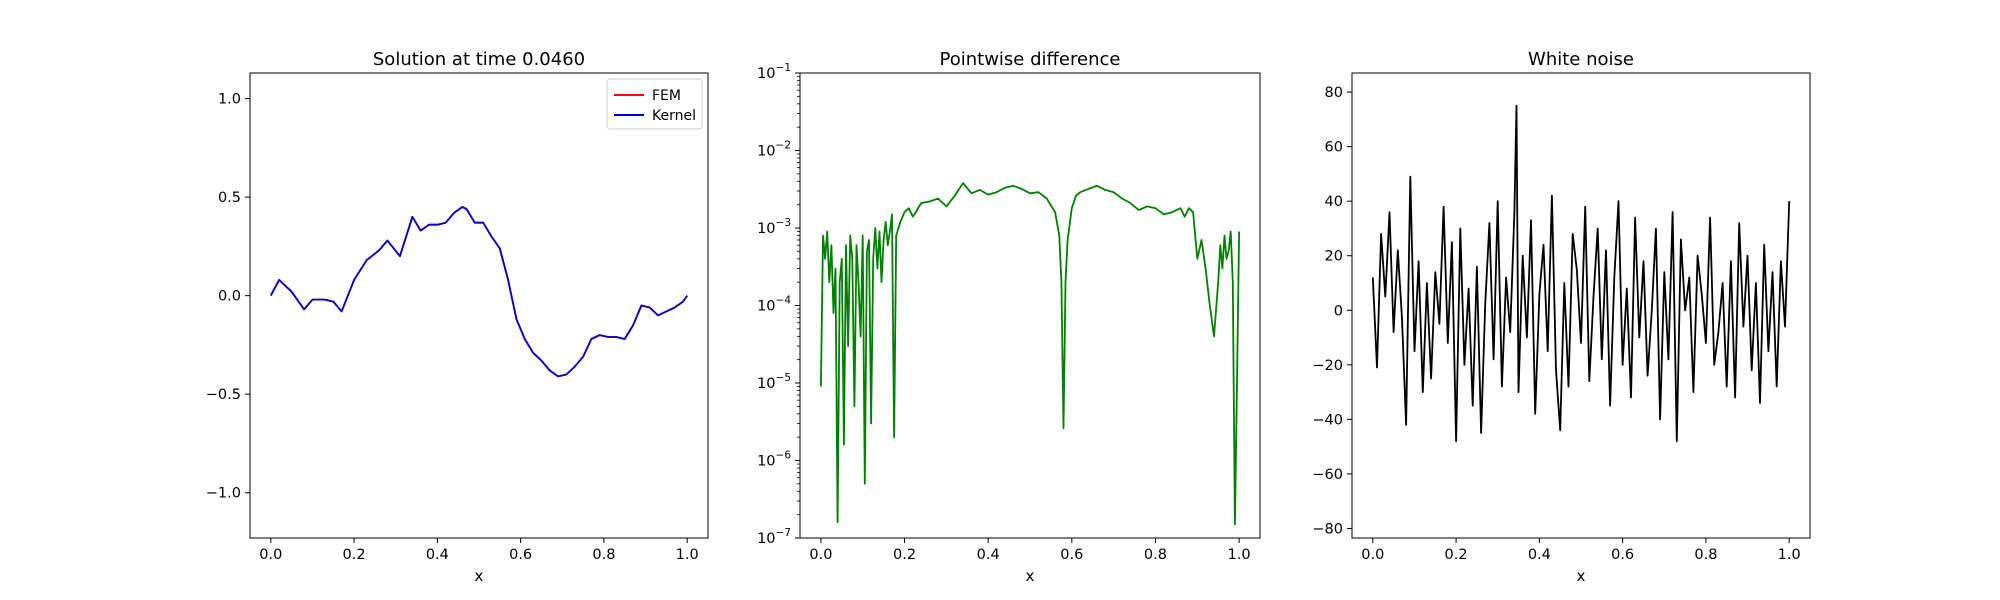  What do you see at coordinates (1334, 93) in the screenshot?
I see `y-tick-label: 80` at bounding box center [1334, 93].